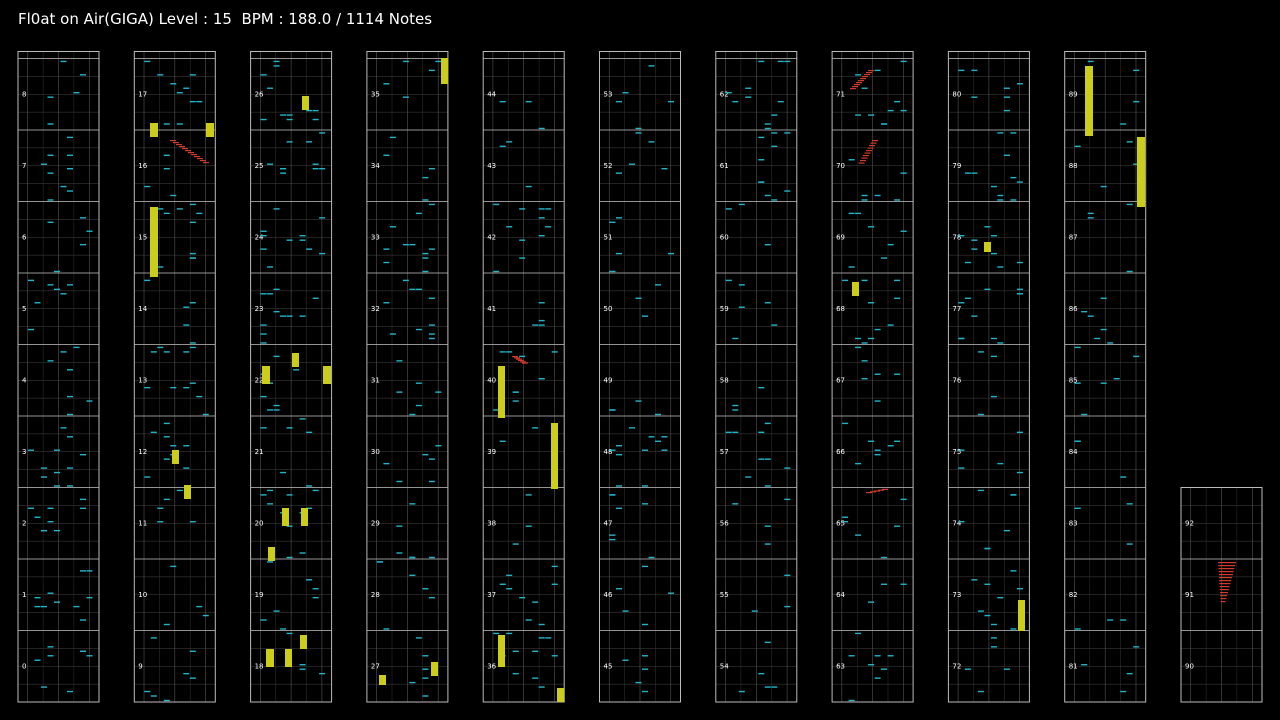  What do you see at coordinates (1073, 94) in the screenshot?
I see `measure-number: 89` at bounding box center [1073, 94].